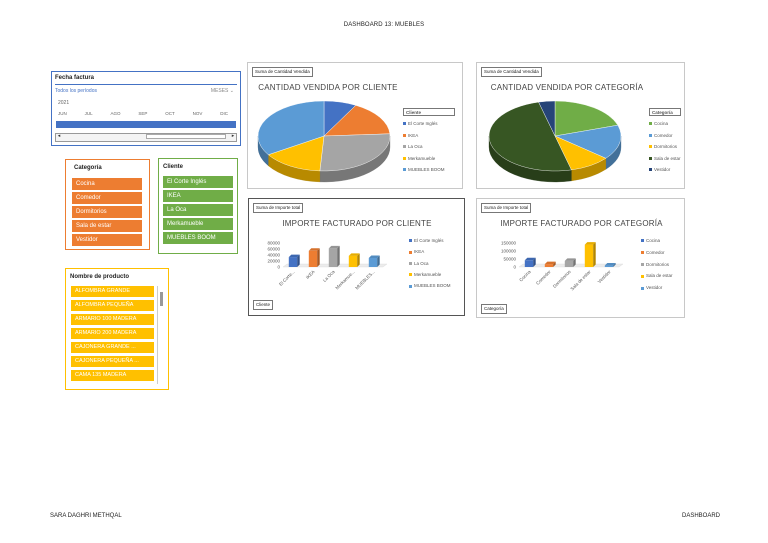  I want to click on scroll-right-icon: ▸, so click(233, 136).